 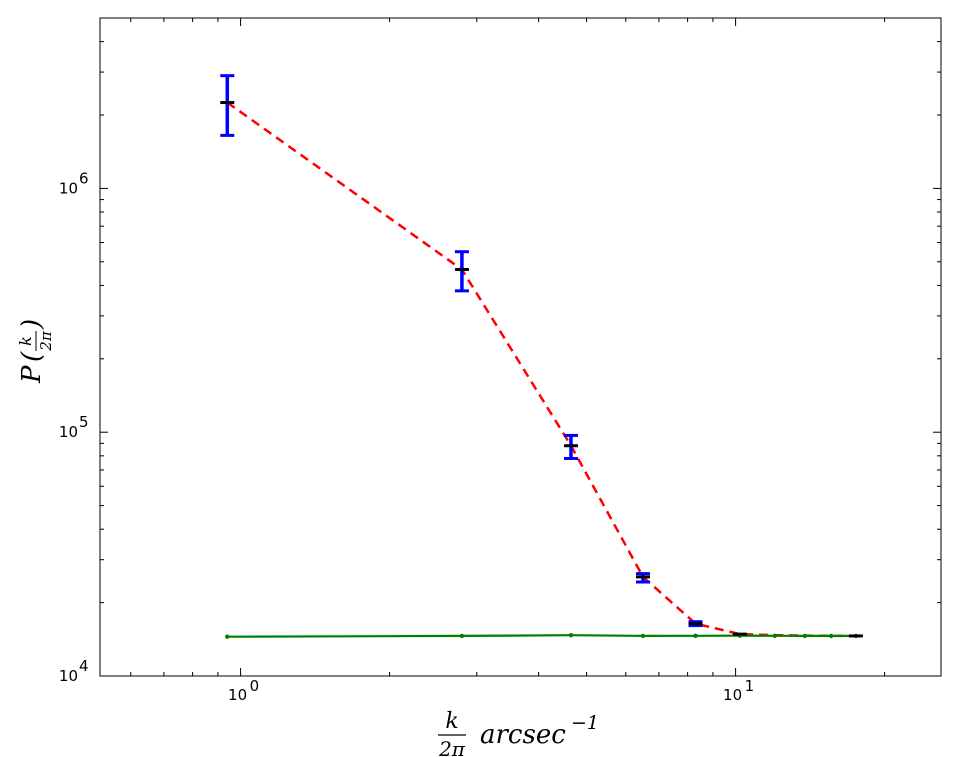 What do you see at coordinates (46, 341) in the screenshot?
I see `y-label-frac-den: 2π` at bounding box center [46, 341].